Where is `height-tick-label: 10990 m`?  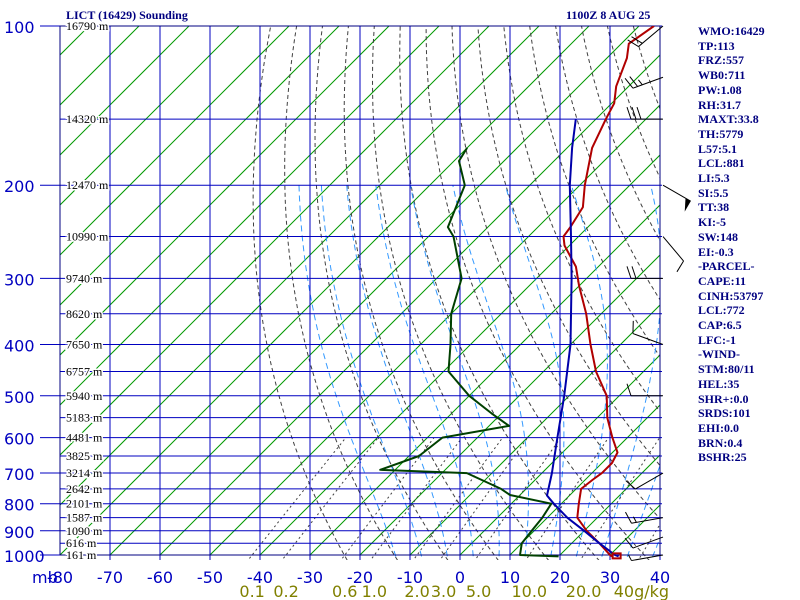 height-tick-label: 10990 m is located at coordinates (87, 237).